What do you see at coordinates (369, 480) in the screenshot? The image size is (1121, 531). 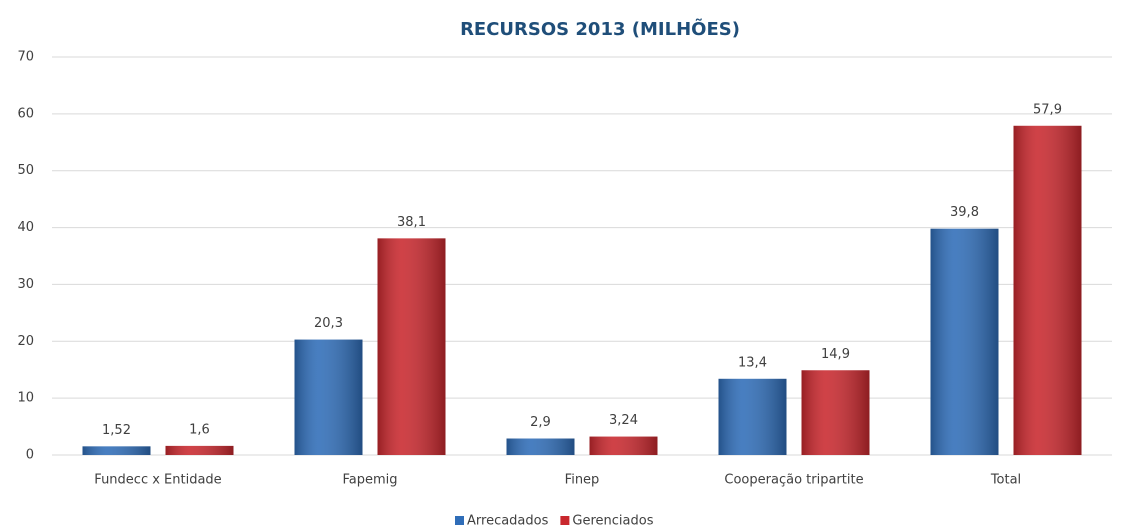 I see `x-tick-label: Fapemig` at bounding box center [369, 480].